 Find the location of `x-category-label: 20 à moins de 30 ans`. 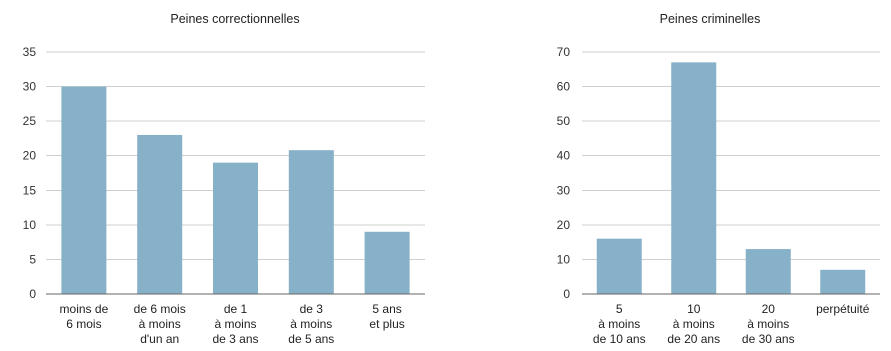

x-category-label: 20 à moins de 30 ans is located at coordinates (768, 324).